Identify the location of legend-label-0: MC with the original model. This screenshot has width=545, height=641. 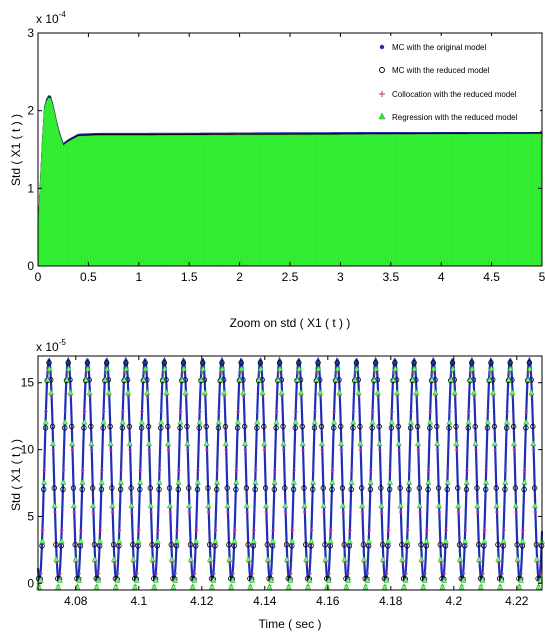
(439, 47).